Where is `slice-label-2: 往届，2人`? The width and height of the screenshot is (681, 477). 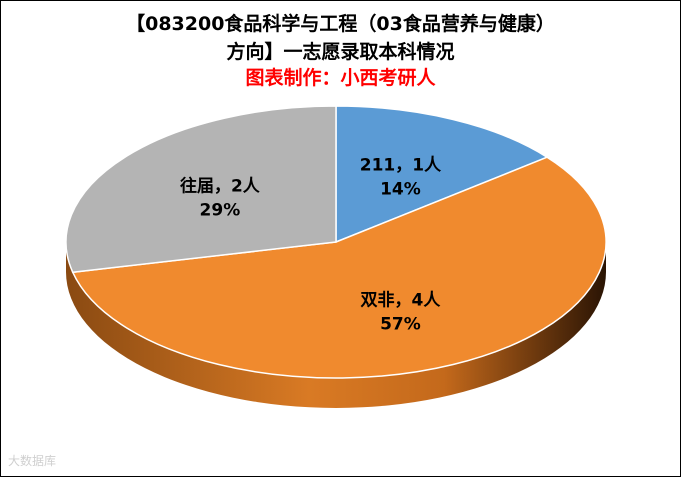
slice-label-2: 往届，2人 is located at coordinates (220, 185).